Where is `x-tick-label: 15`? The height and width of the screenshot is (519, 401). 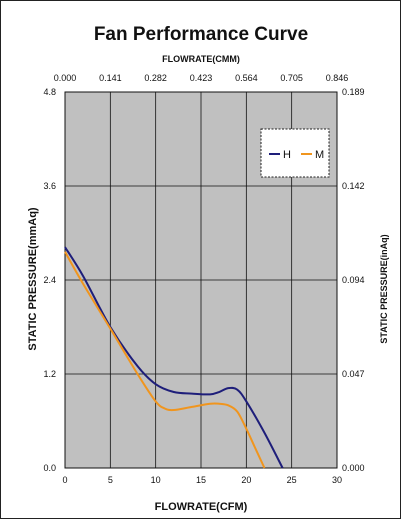
x-tick-label: 15 is located at coordinates (201, 480).